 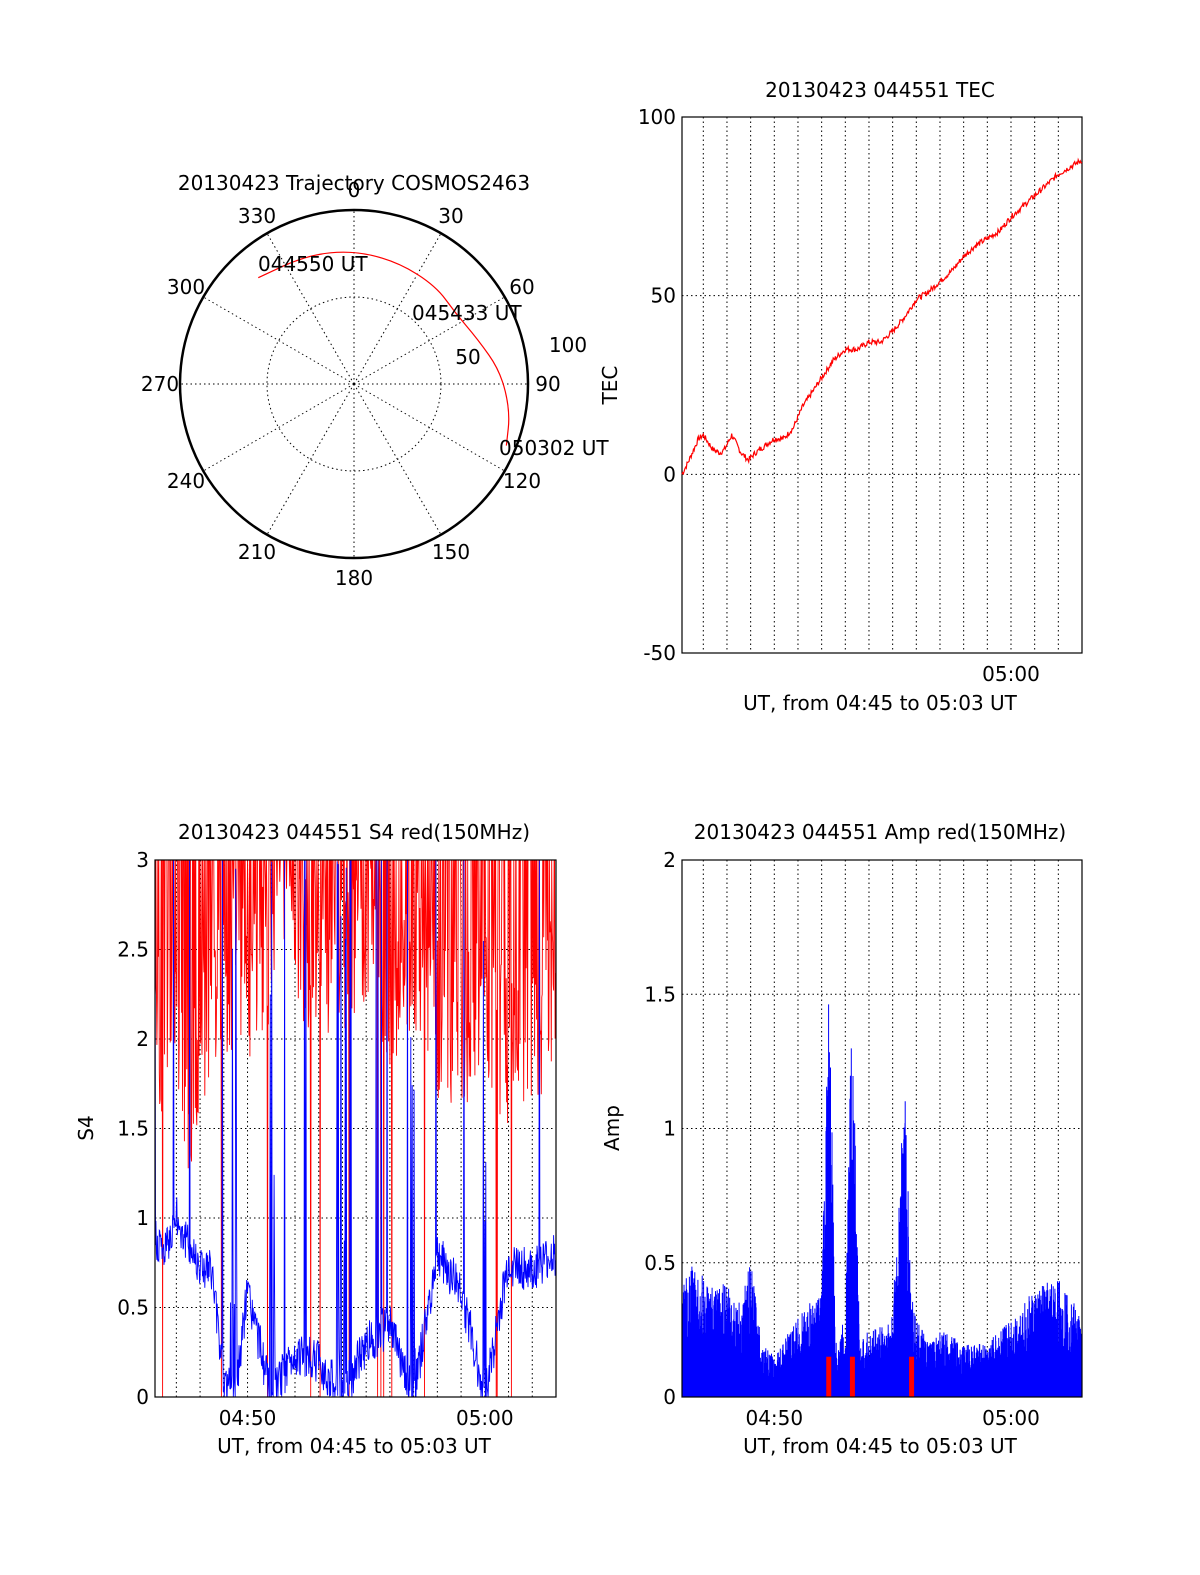 What do you see at coordinates (133, 950) in the screenshot?
I see `y-tick-label: 2.5` at bounding box center [133, 950].